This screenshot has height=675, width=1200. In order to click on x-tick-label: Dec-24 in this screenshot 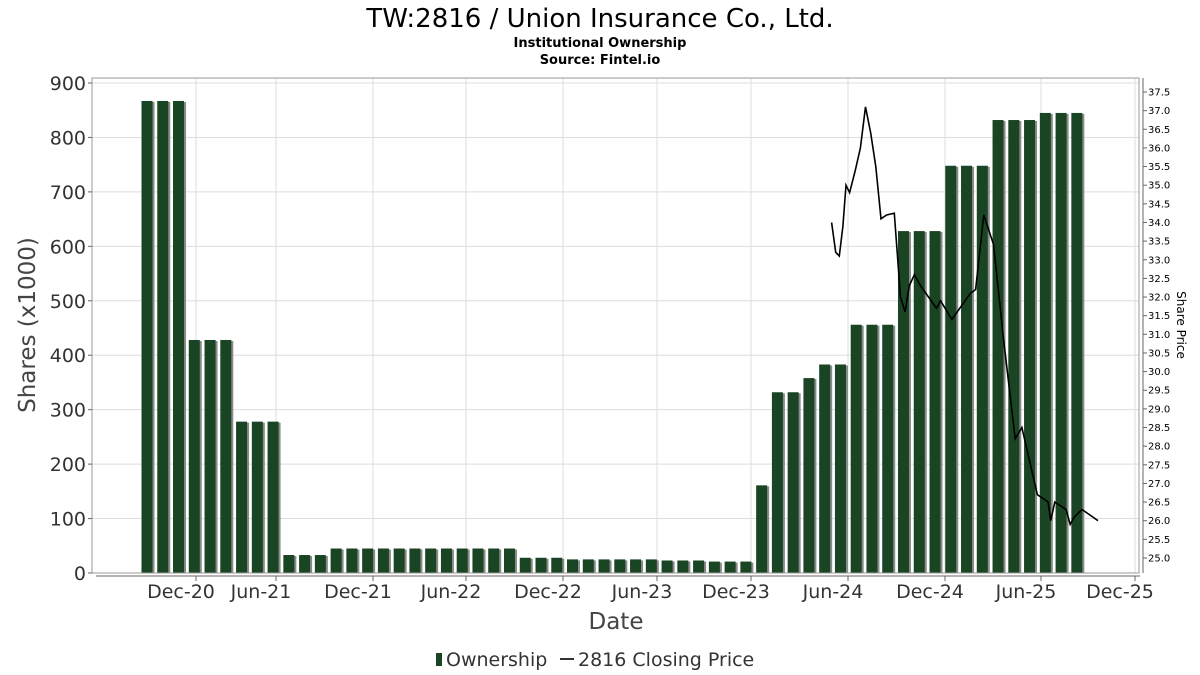, I will do `click(930, 592)`.